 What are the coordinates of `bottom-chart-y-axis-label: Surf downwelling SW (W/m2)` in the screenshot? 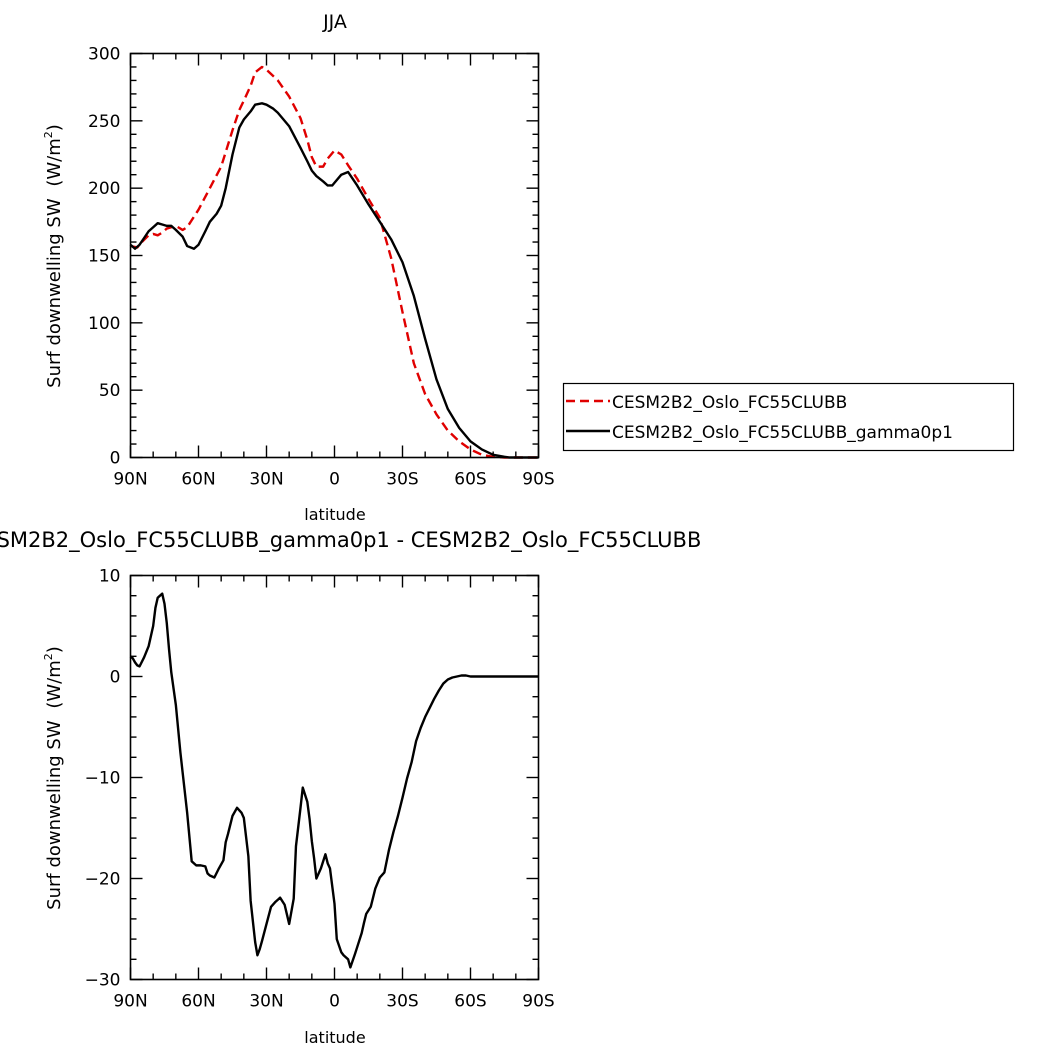 It's located at (53, 778).